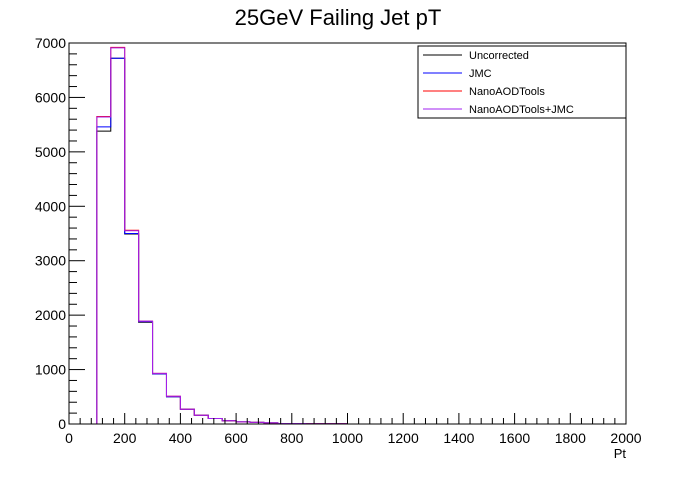  I want to click on legend-box, so click(522, 82).